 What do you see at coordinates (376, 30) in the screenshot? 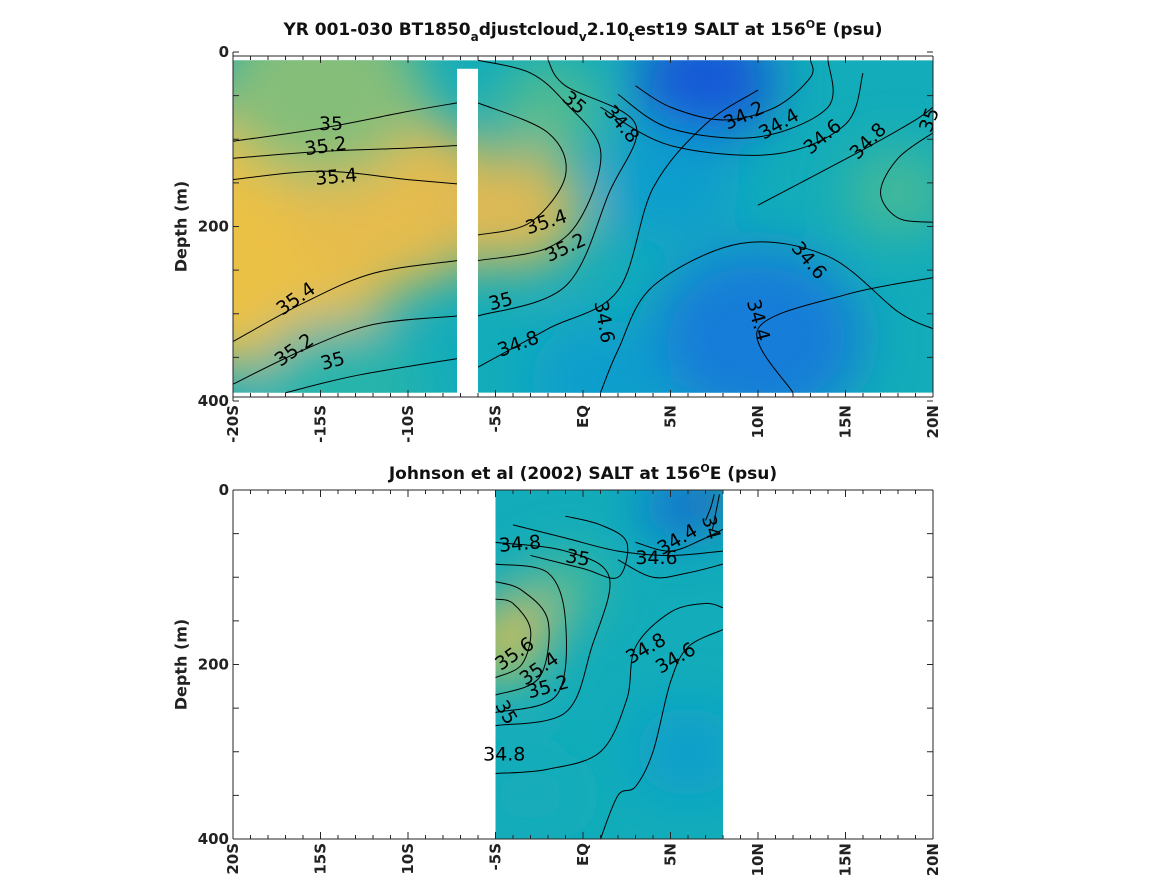
I see `title-part: YR 001-030 BT1850` at bounding box center [376, 30].